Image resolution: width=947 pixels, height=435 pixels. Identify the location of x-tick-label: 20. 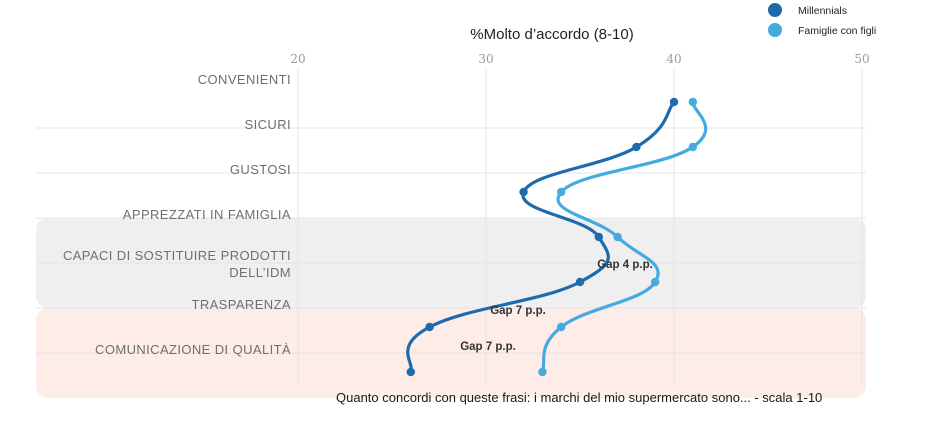
(297, 59).